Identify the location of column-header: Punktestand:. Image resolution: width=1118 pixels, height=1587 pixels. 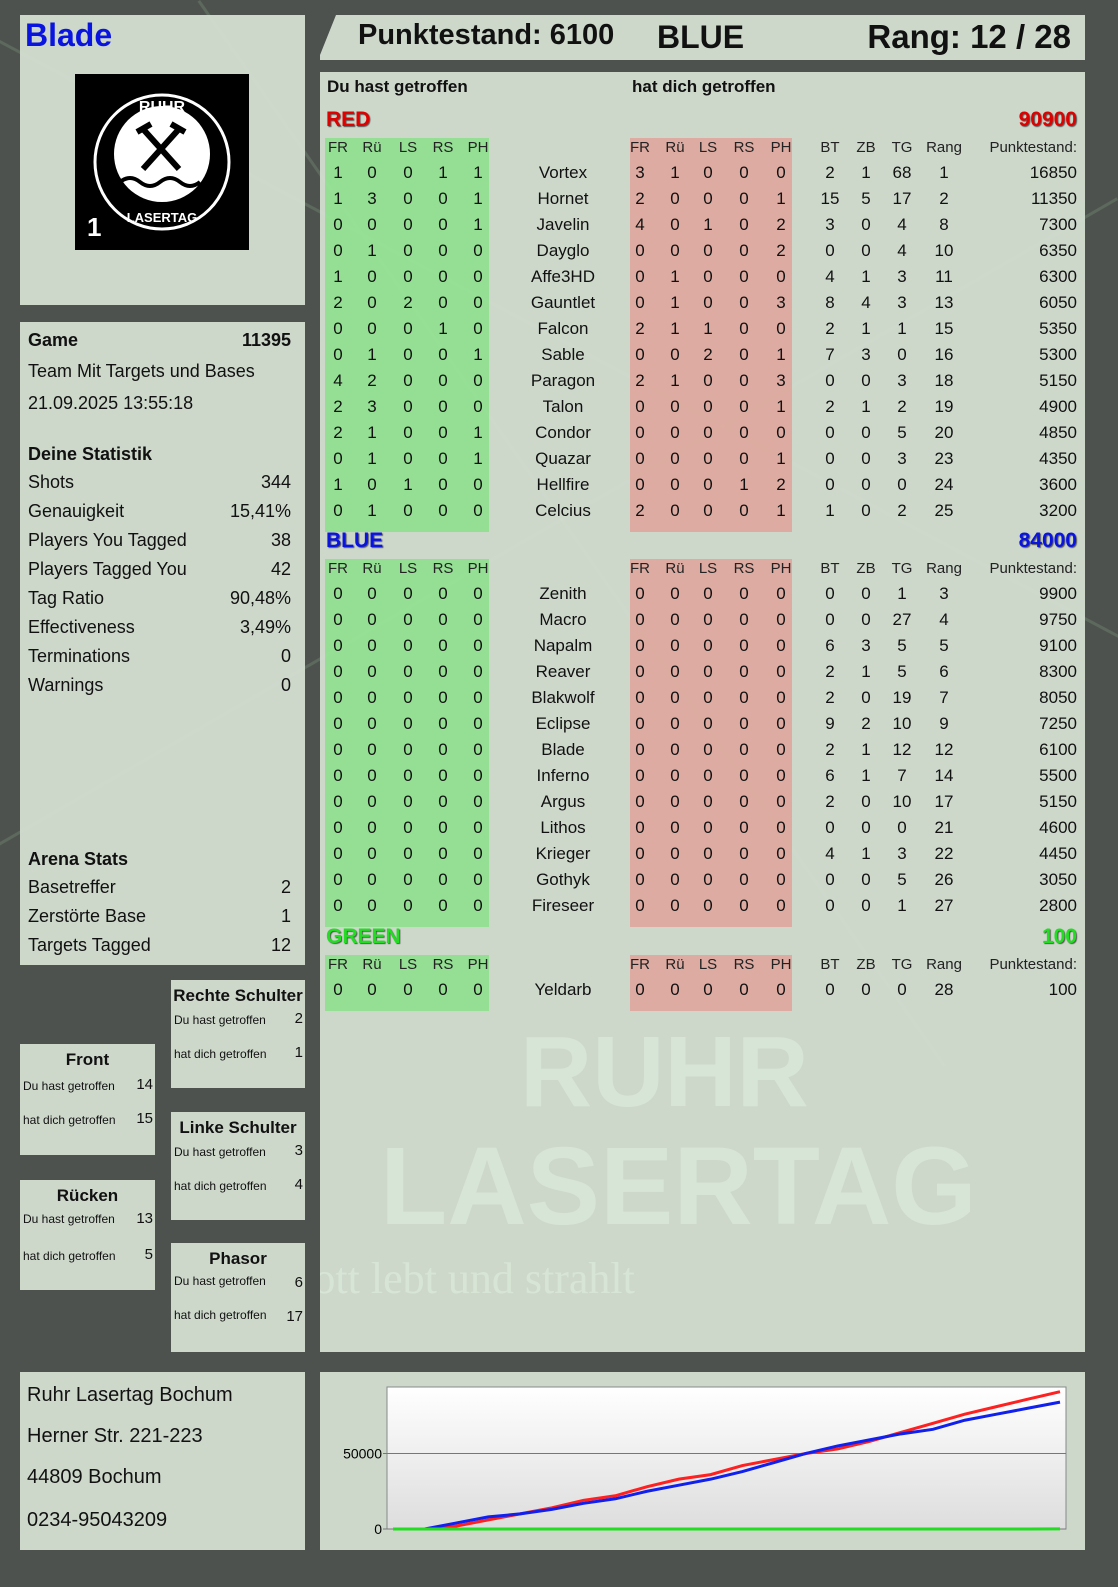
(1033, 147).